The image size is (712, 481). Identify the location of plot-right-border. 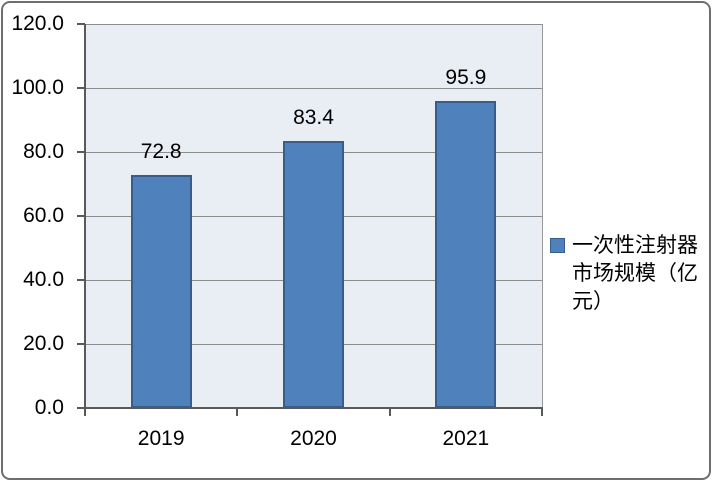
(542, 216).